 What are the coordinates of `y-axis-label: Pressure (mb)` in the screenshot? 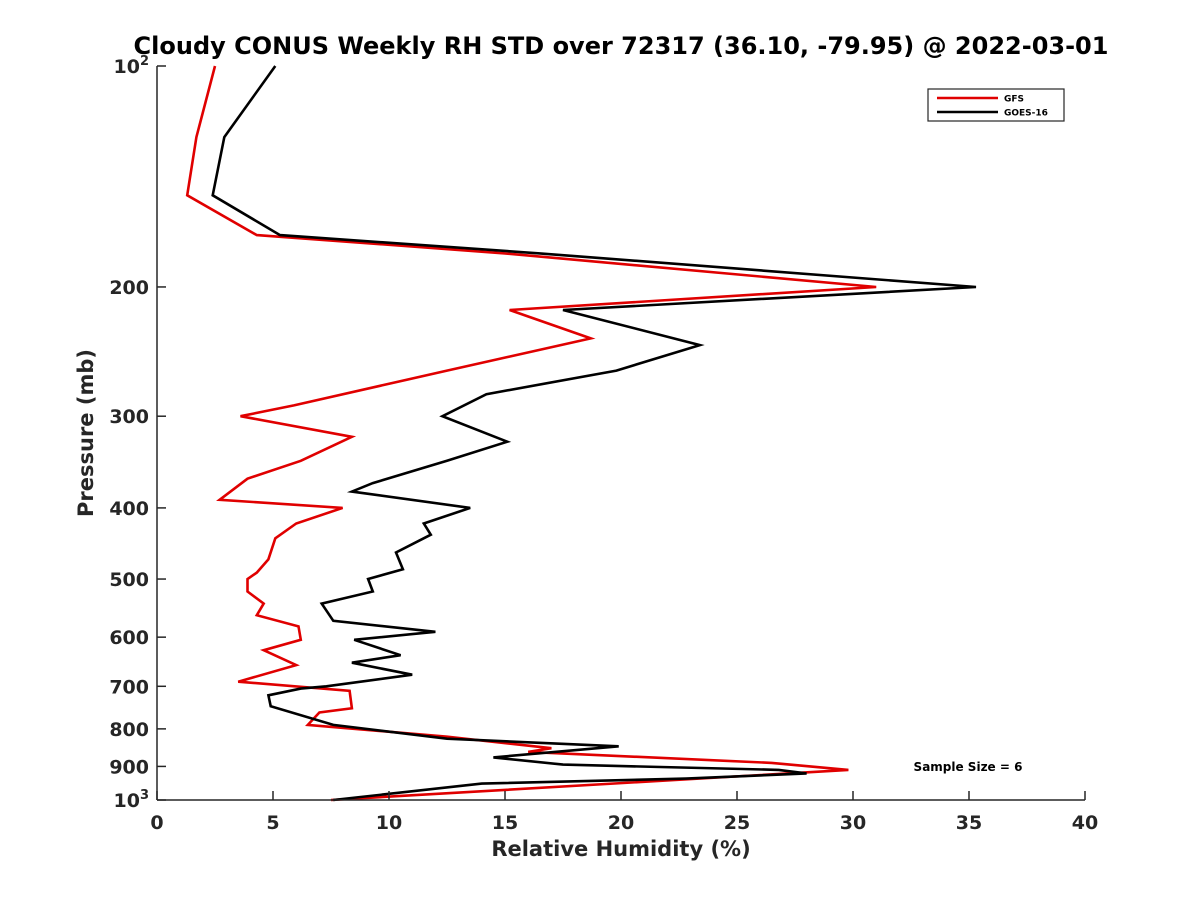 It's located at (86, 433).